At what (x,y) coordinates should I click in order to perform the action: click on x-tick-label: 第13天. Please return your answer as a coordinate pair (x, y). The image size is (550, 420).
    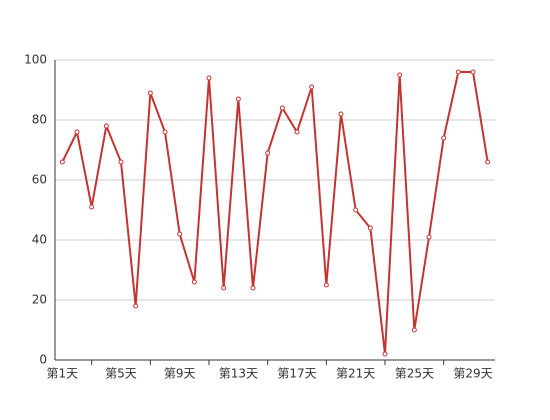
    Looking at the image, I should click on (238, 374).